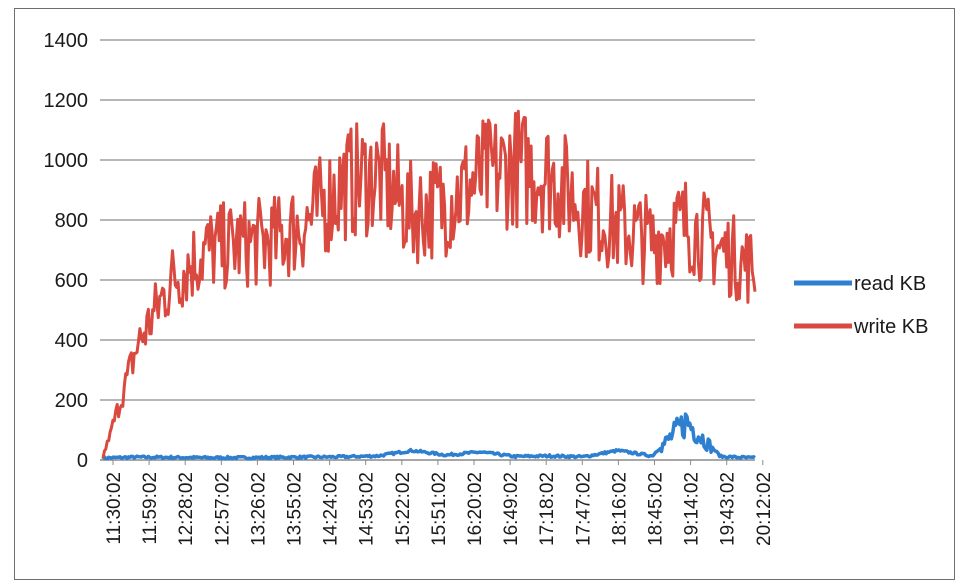  Describe the element at coordinates (222, 509) in the screenshot. I see `x-tick-label: 12:57:02` at that location.